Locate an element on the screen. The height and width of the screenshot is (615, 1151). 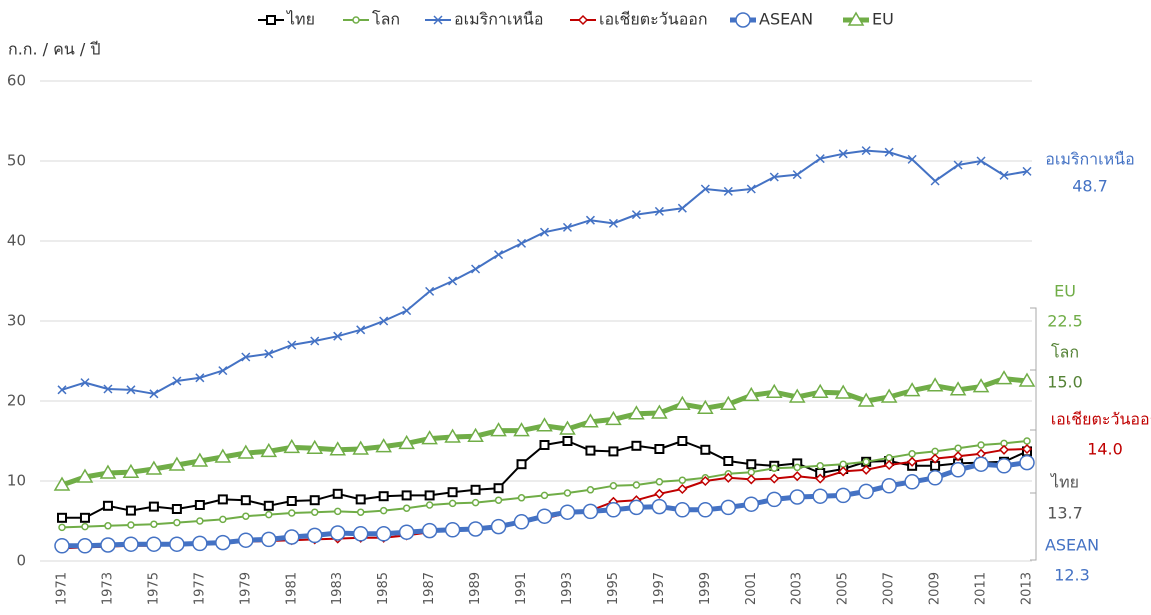
y-tick-label: 0 is located at coordinates (21, 561).